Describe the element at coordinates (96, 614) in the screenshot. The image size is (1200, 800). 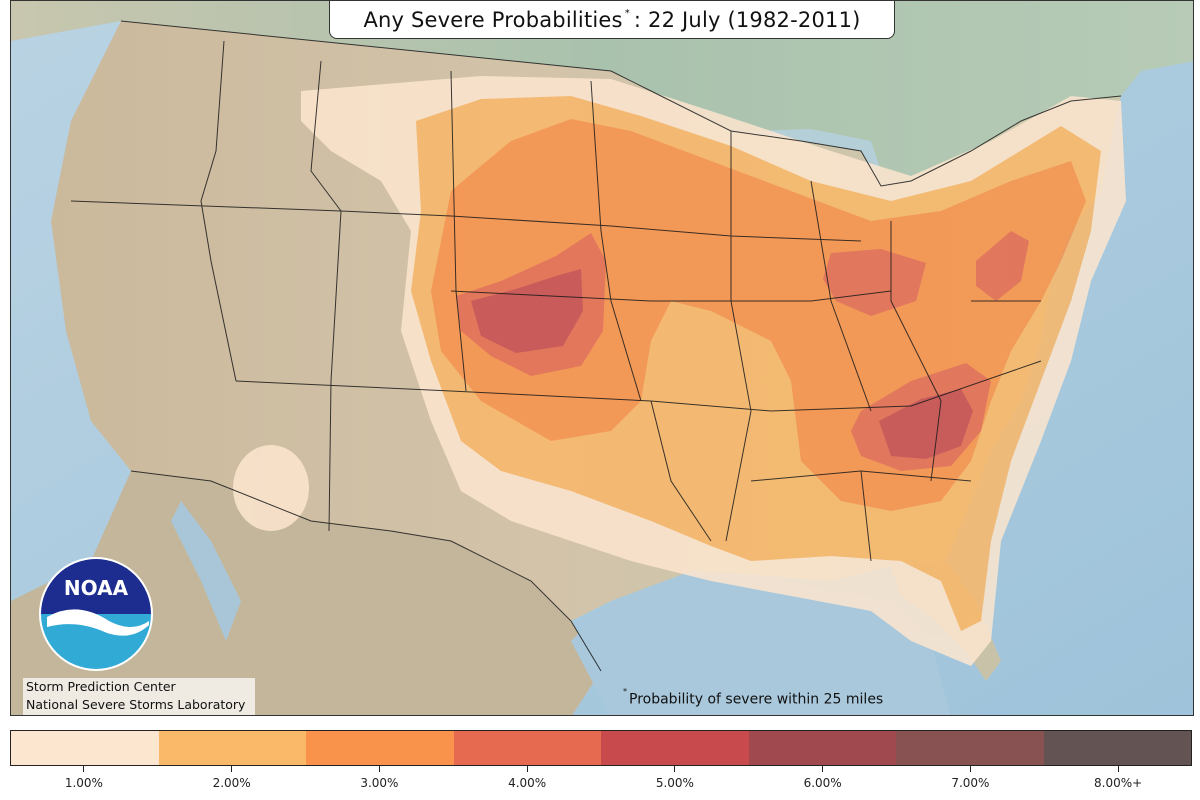
I see `noaa-logo: NOAA` at that location.